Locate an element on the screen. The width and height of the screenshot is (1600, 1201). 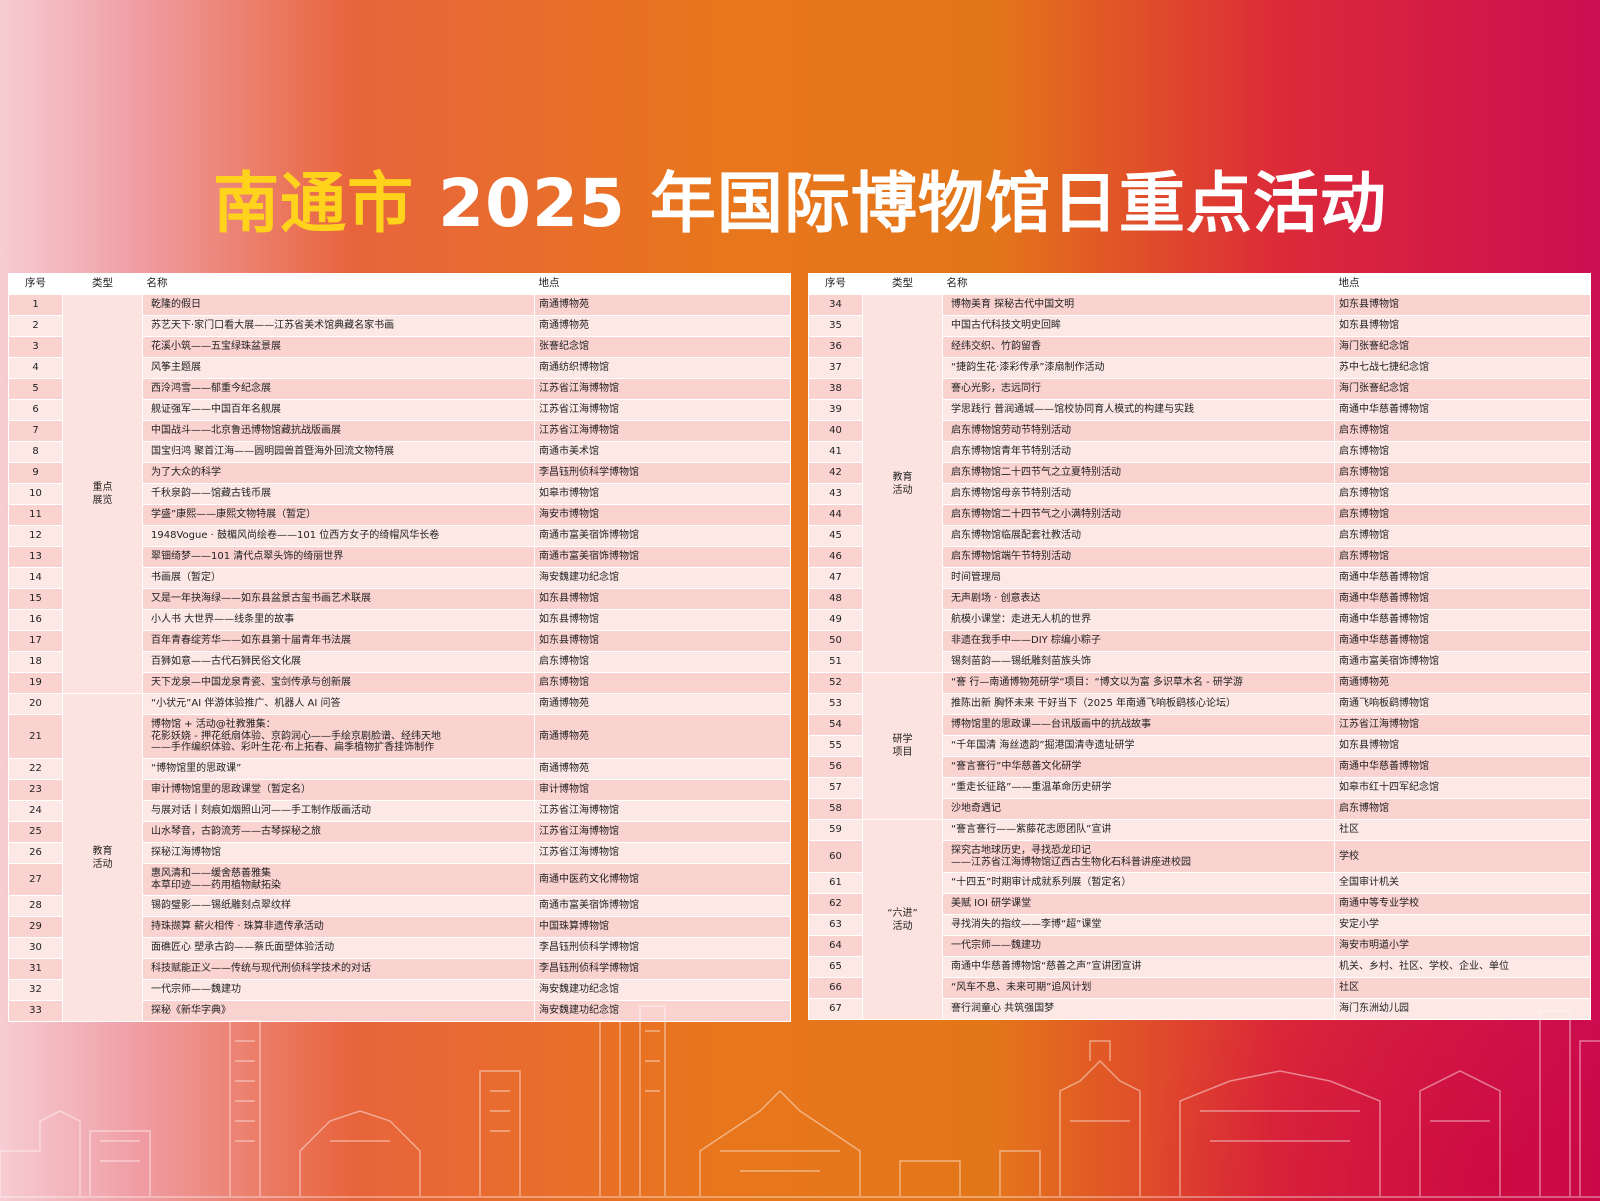
activity-name: 无声剧场 · 创意表达 is located at coordinates (1138, 599).